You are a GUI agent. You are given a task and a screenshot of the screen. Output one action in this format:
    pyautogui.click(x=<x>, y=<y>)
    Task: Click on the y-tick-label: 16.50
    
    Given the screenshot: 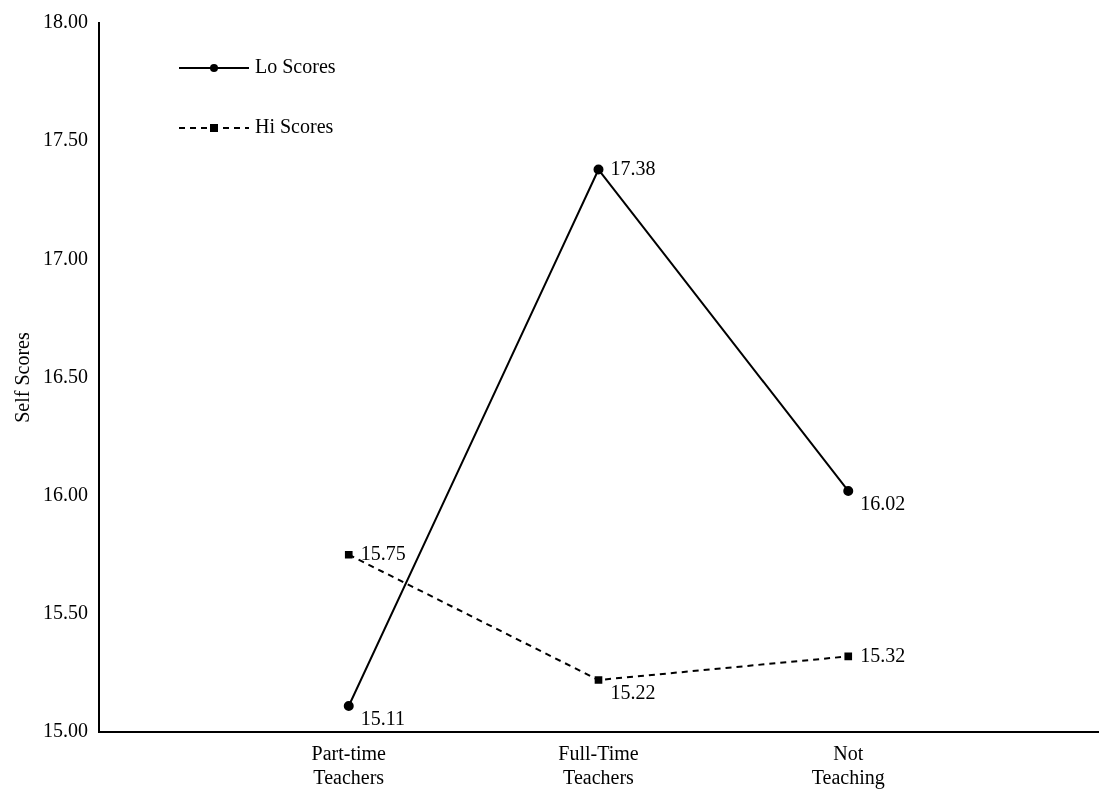 What is the action you would take?
    pyautogui.click(x=65, y=375)
    